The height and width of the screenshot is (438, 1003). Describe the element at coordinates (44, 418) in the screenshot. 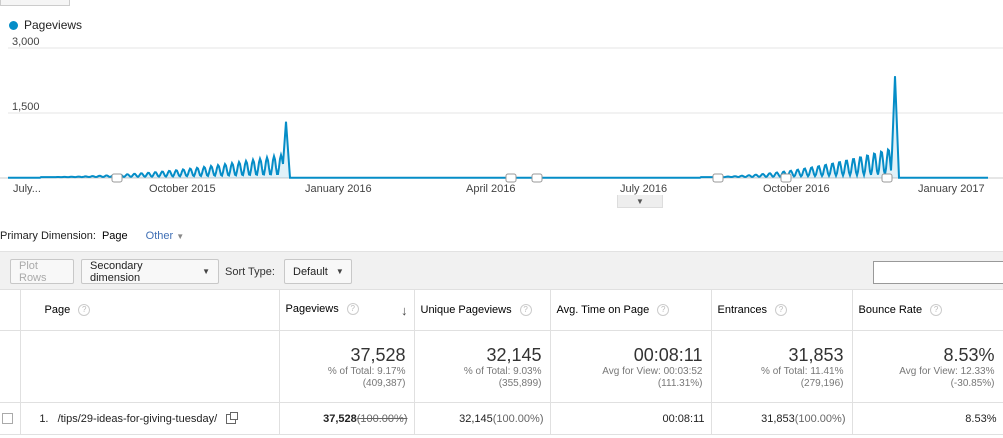

I see `row-index: 1.` at that location.